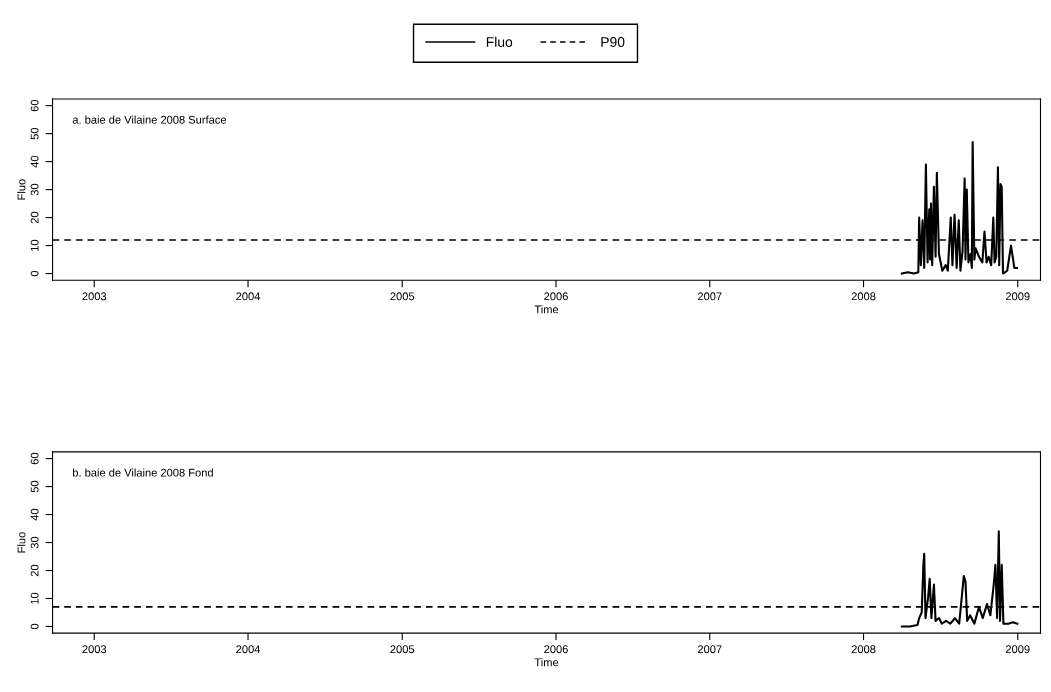 The image size is (1051, 692). What do you see at coordinates (613, 42) in the screenshot?
I see `legend-label: P90` at bounding box center [613, 42].